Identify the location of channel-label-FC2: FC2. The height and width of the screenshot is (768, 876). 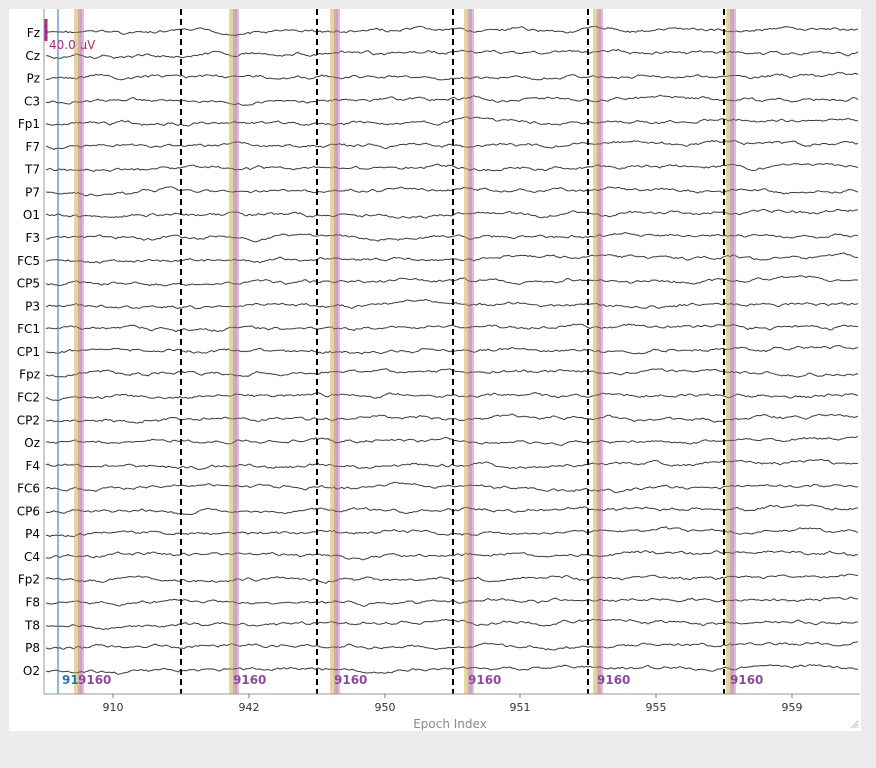
(28, 397).